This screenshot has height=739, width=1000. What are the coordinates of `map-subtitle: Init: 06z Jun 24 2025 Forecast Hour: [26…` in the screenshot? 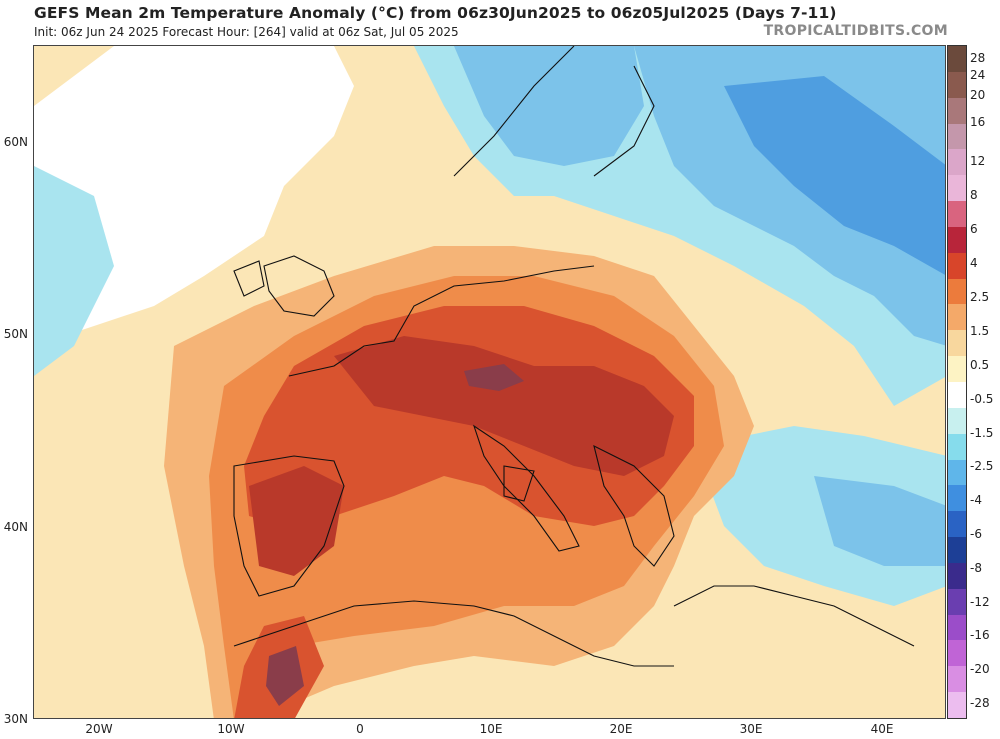 It's located at (246, 32).